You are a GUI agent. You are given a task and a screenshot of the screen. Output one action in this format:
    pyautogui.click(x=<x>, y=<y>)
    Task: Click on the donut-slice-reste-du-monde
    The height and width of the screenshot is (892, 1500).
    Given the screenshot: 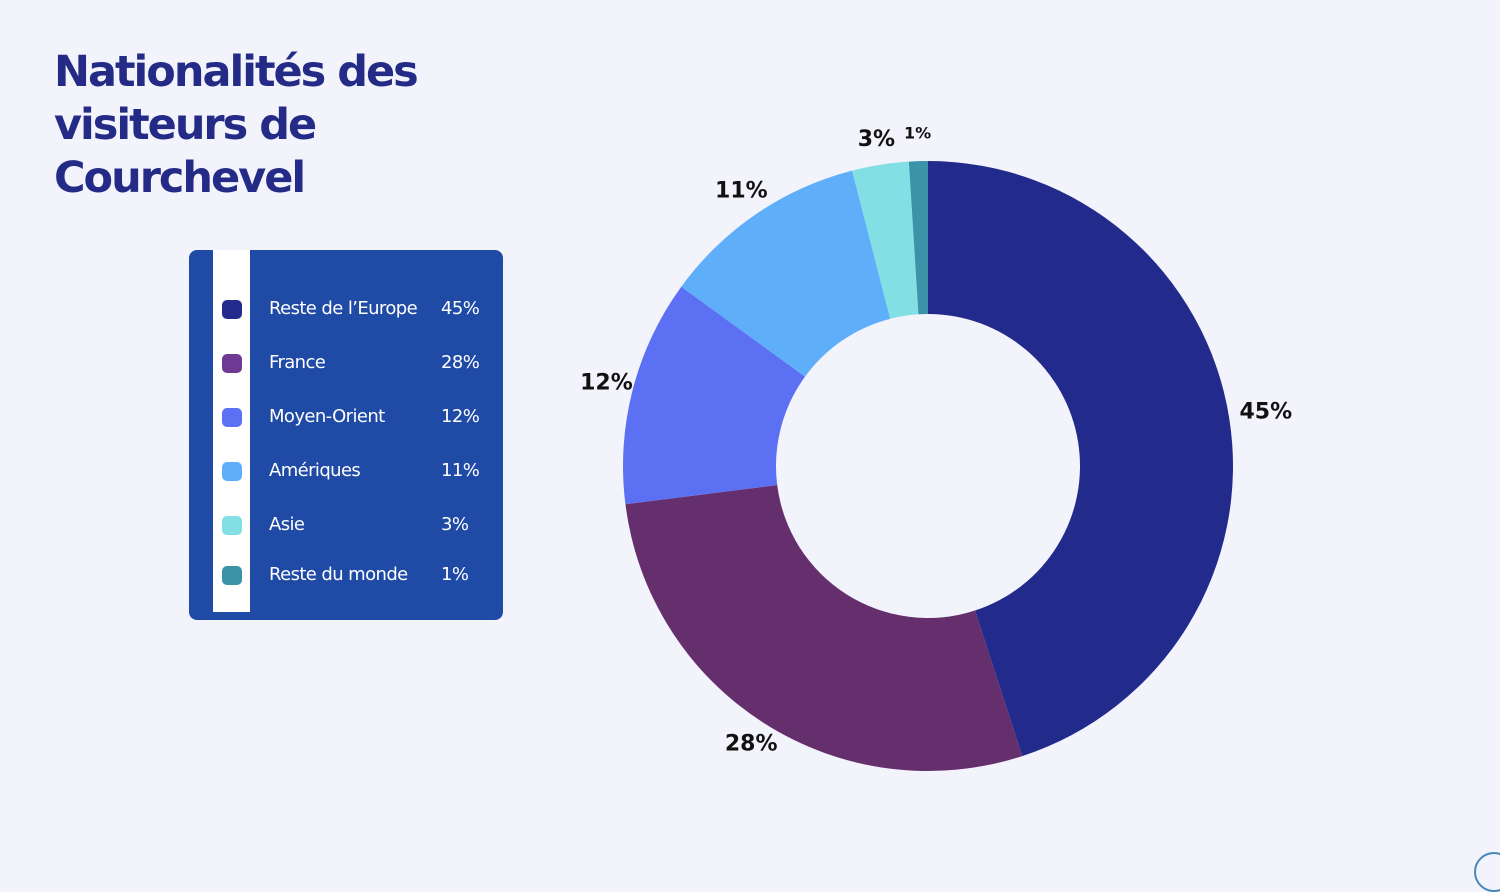 What is the action you would take?
    pyautogui.click(x=918, y=238)
    